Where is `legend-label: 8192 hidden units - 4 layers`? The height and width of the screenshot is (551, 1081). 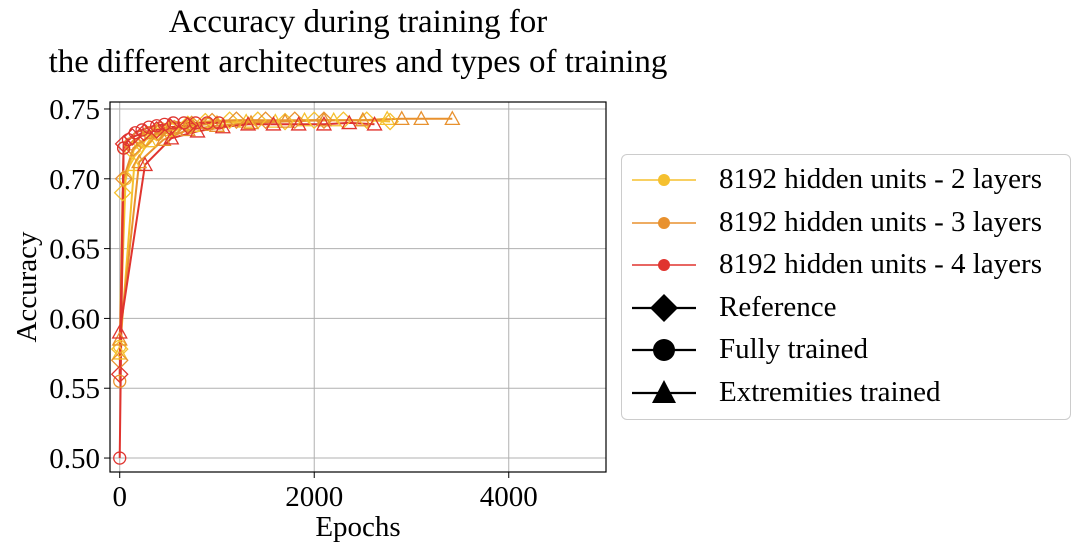 legend-label: 8192 hidden units - 4 layers is located at coordinates (880, 264).